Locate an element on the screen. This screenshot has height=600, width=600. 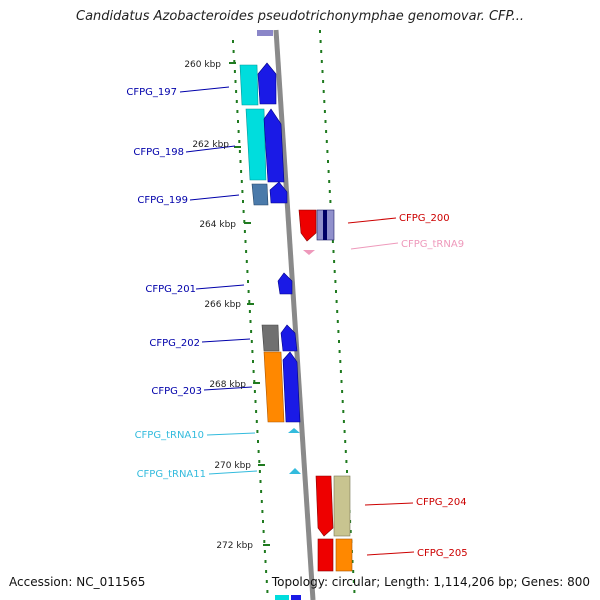
trna-labels-right: CFPG_tRNA9 is located at coordinates (432, 244).